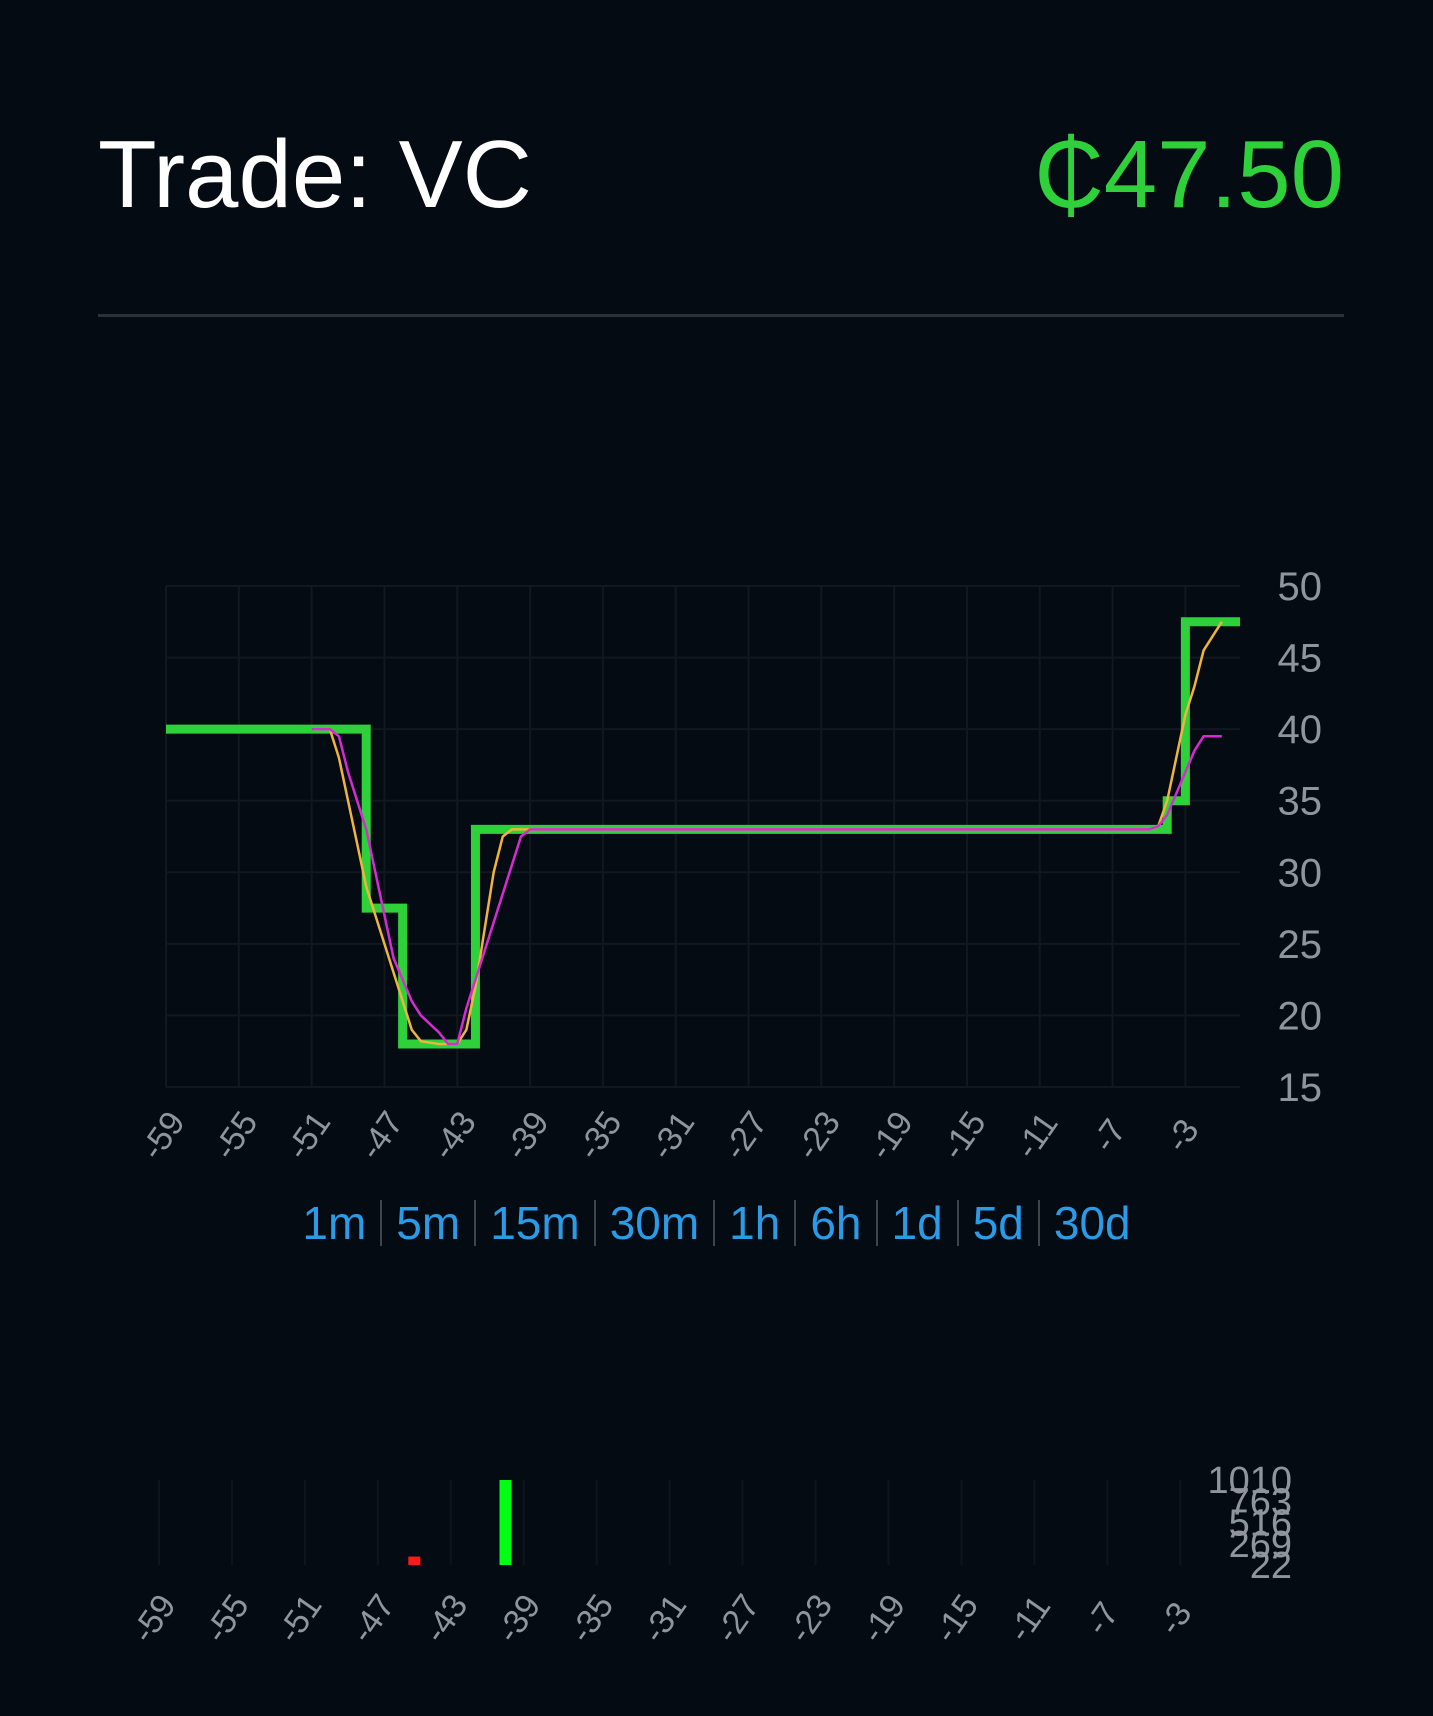  I want to click on volume-y-tick-label: 22, so click(1271, 1566).